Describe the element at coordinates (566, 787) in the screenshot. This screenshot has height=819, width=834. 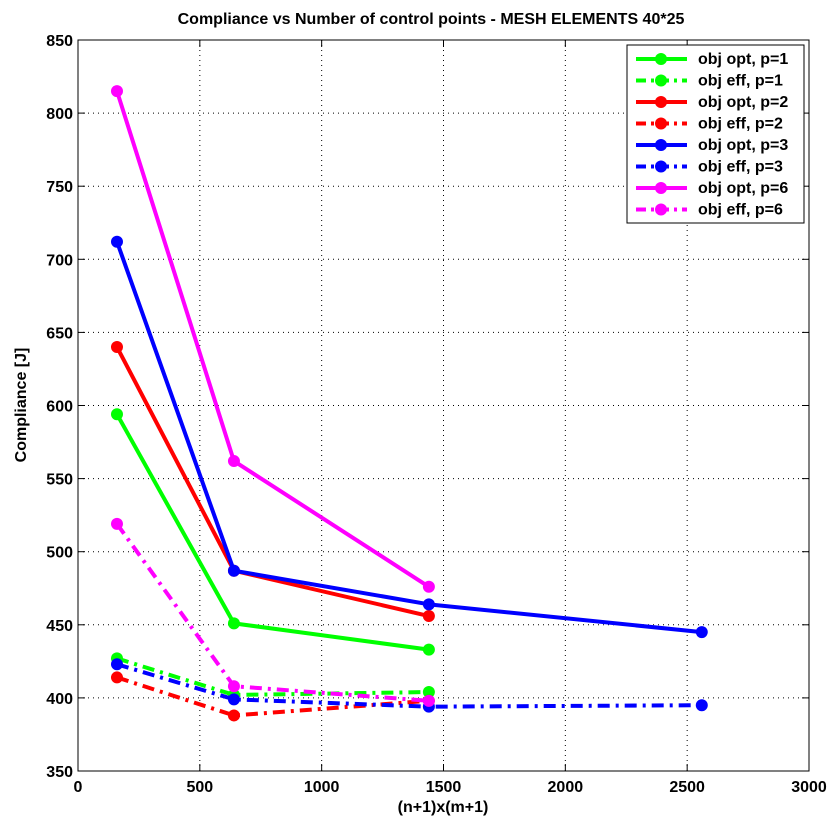
I see `x-tick-label: 2000` at that location.